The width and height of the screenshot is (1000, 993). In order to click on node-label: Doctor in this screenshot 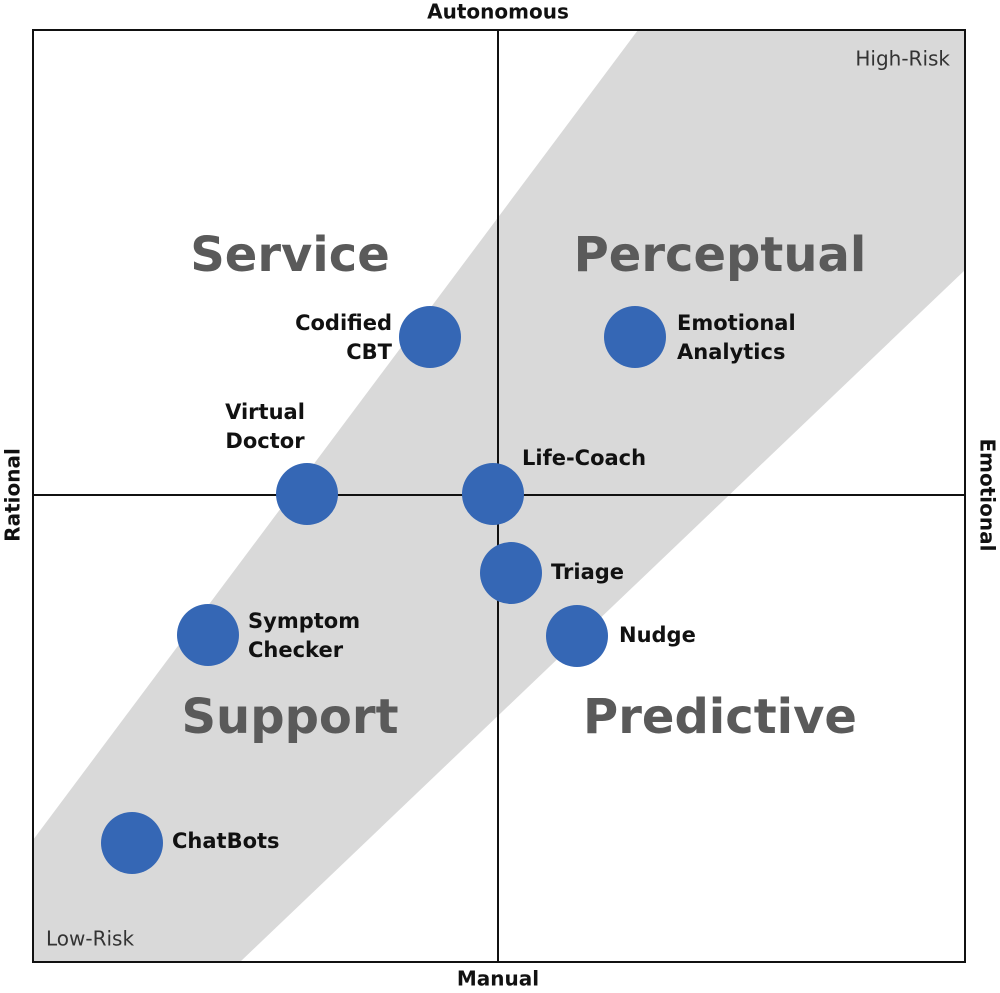, I will do `click(265, 441)`.